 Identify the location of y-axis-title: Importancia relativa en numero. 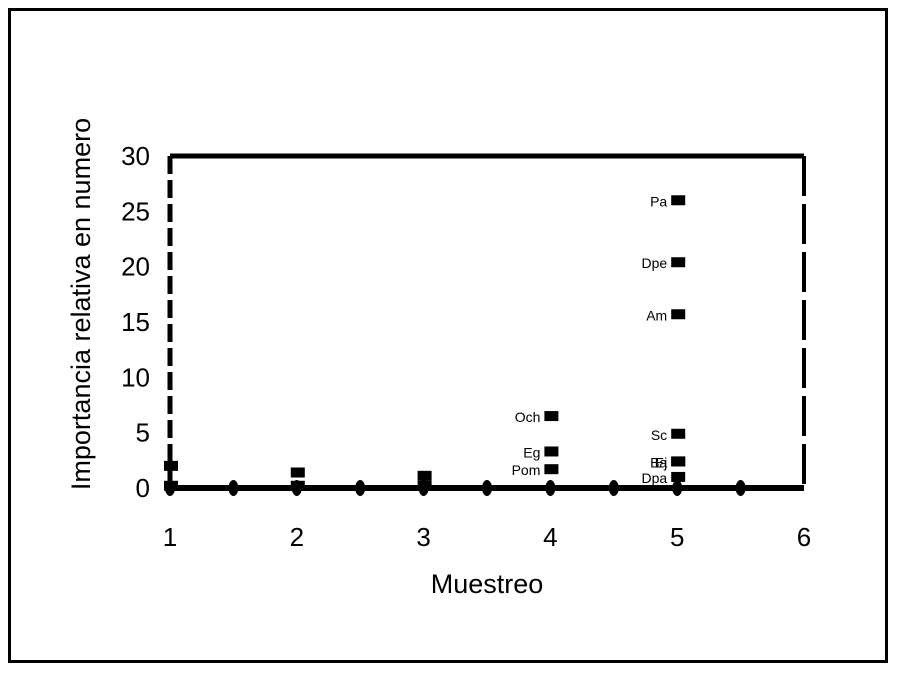
(81, 304).